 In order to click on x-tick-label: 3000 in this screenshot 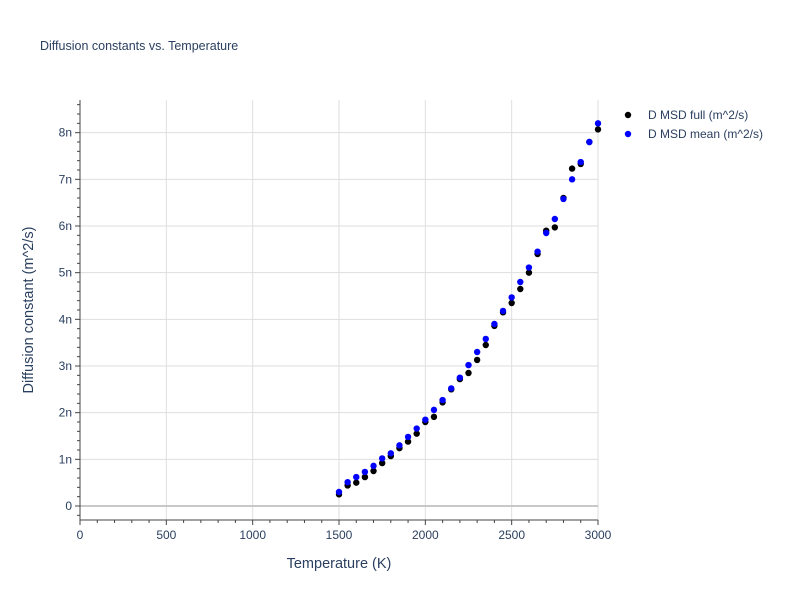, I will do `click(598, 535)`.